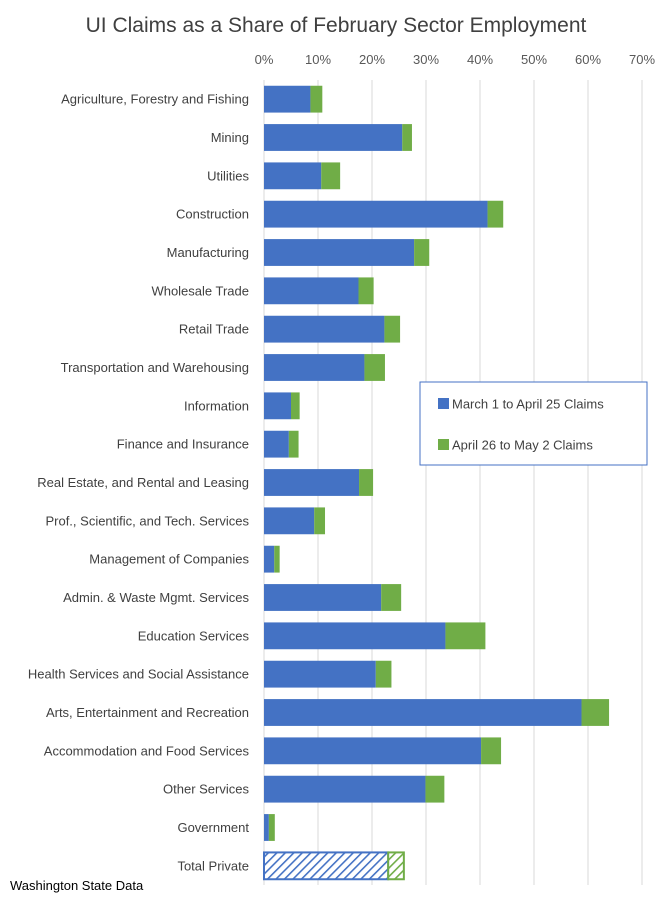  Describe the element at coordinates (216, 405) in the screenshot. I see `category-label: Information` at that location.